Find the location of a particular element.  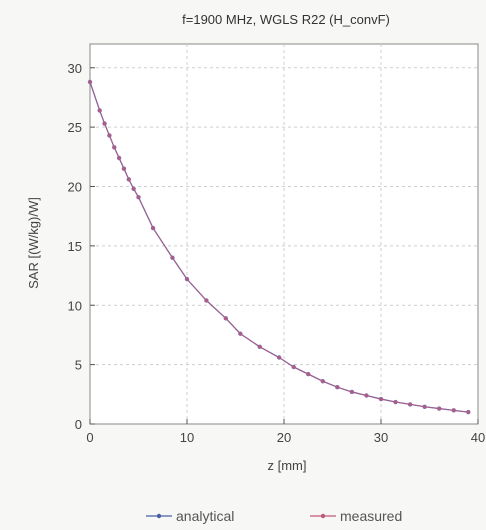

legend-item-analytical: analytical is located at coordinates (190, 516).